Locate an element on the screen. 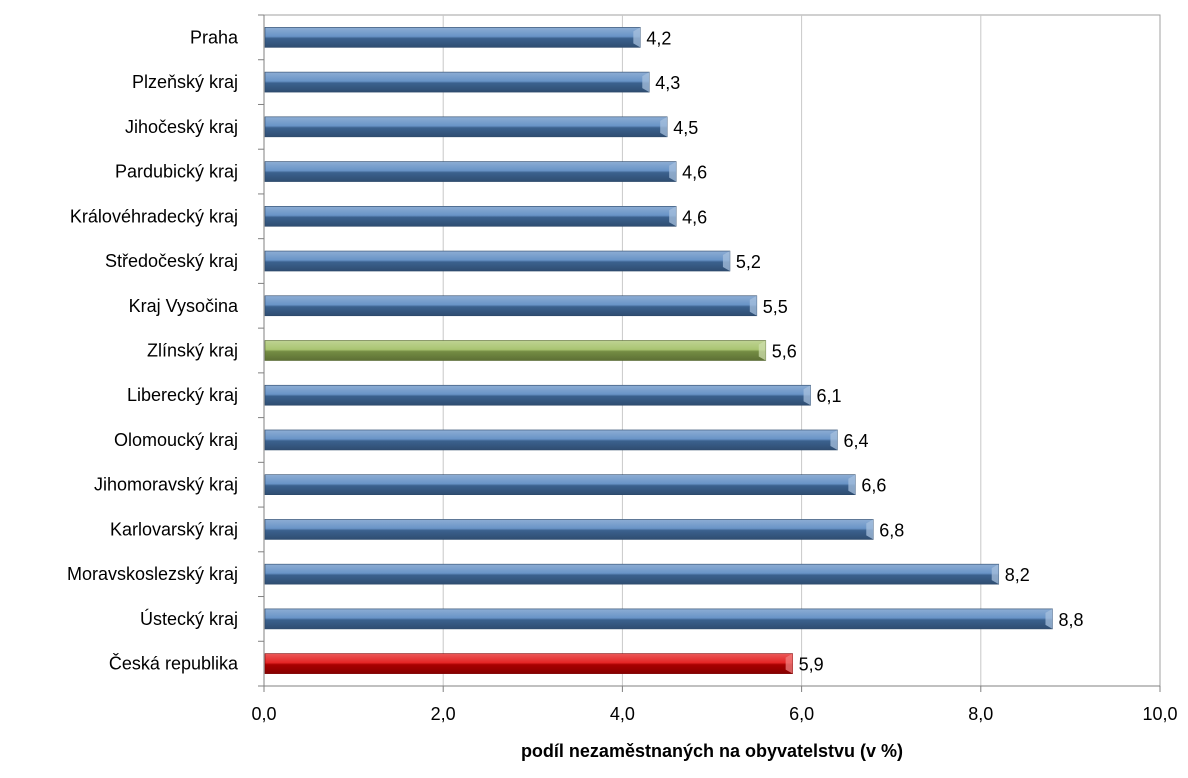  y-tick-label: Královéhradecký kraj is located at coordinates (154, 216).